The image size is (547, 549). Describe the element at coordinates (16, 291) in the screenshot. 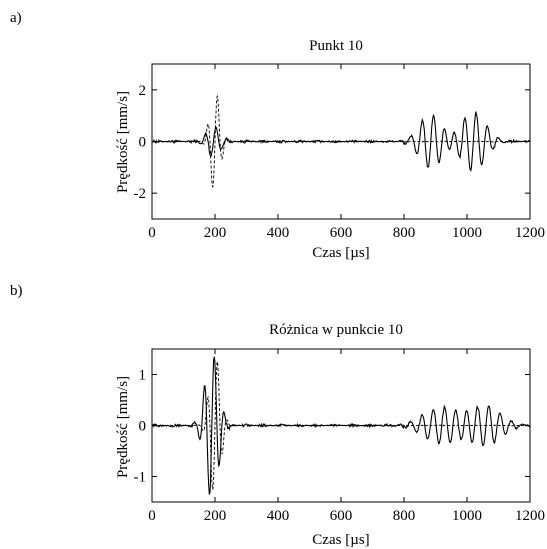

I see `panel-b-label: b)` at that location.